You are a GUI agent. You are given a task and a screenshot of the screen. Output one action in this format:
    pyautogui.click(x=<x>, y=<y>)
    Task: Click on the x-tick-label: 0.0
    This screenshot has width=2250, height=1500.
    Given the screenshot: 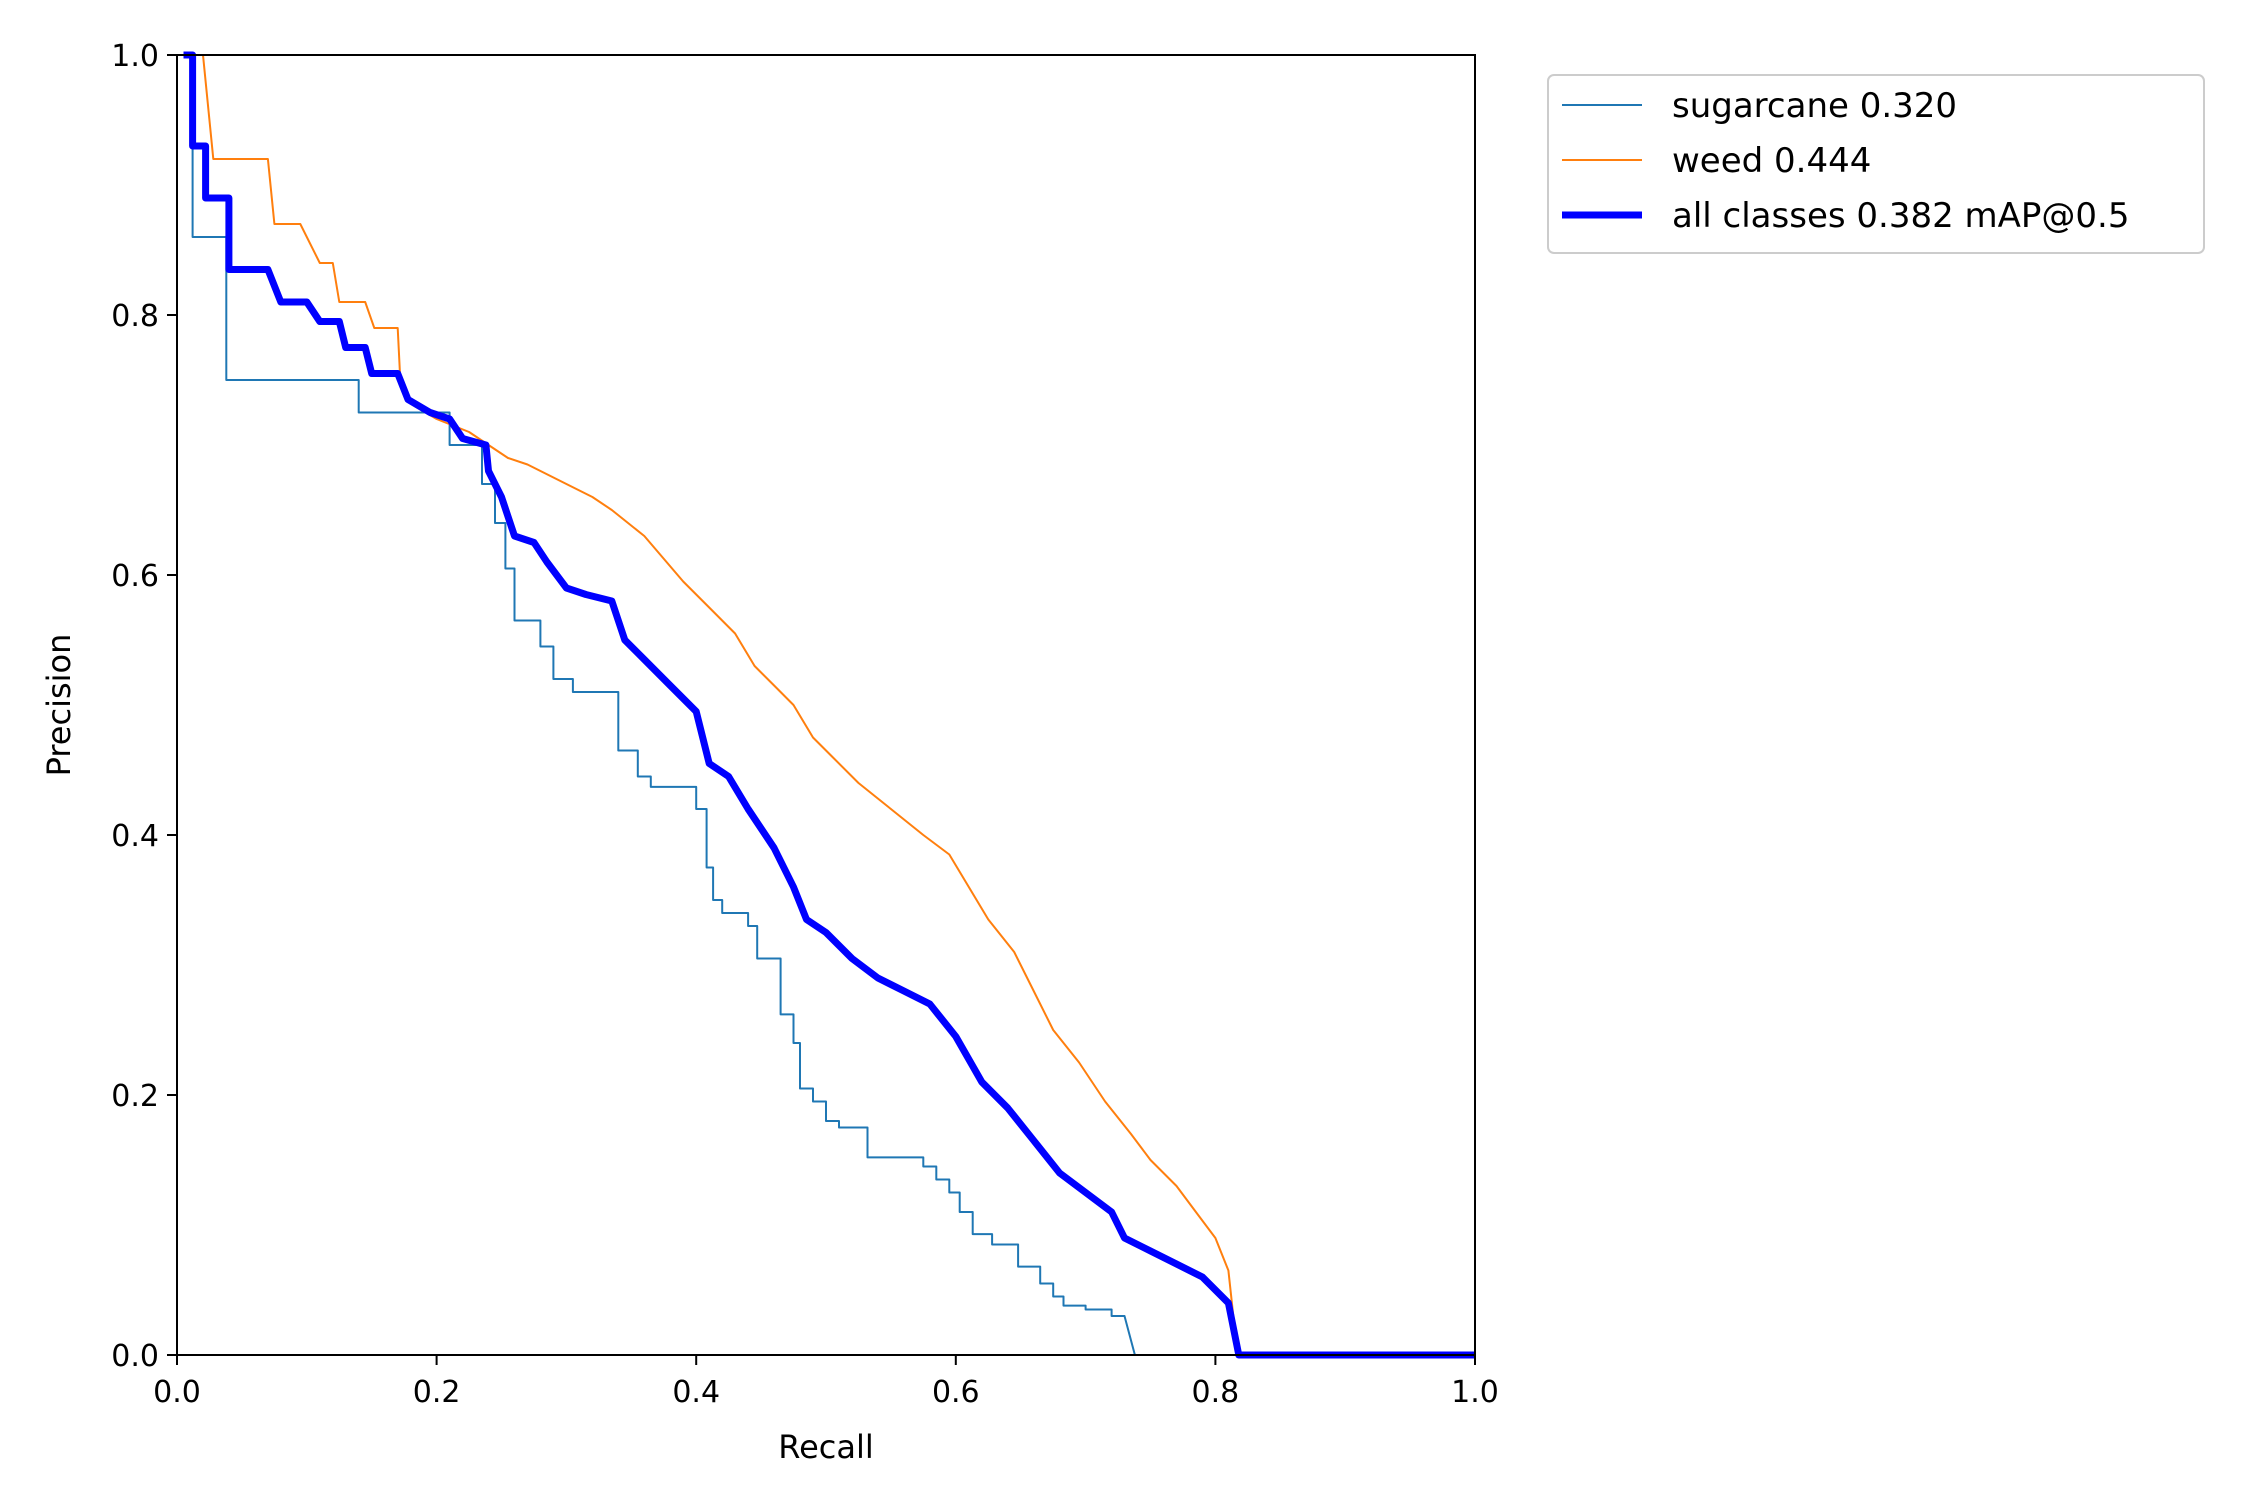 What is the action you would take?
    pyautogui.click(x=177, y=1392)
    